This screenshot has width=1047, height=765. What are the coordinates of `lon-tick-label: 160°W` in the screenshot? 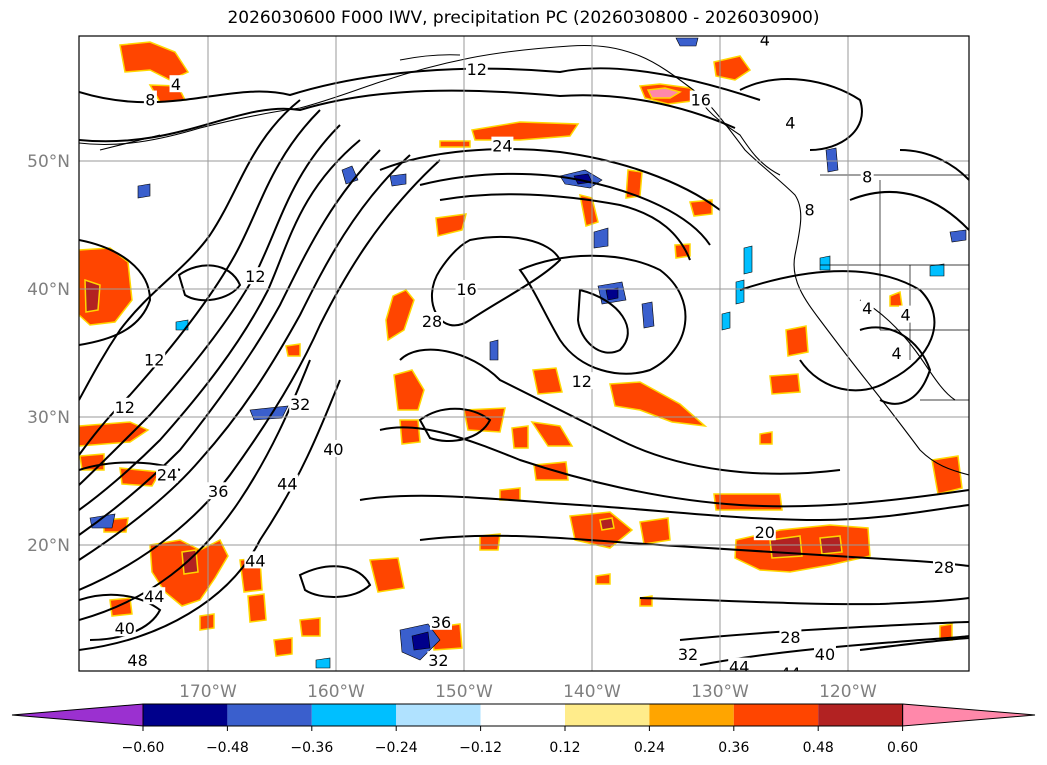 It's located at (336, 692).